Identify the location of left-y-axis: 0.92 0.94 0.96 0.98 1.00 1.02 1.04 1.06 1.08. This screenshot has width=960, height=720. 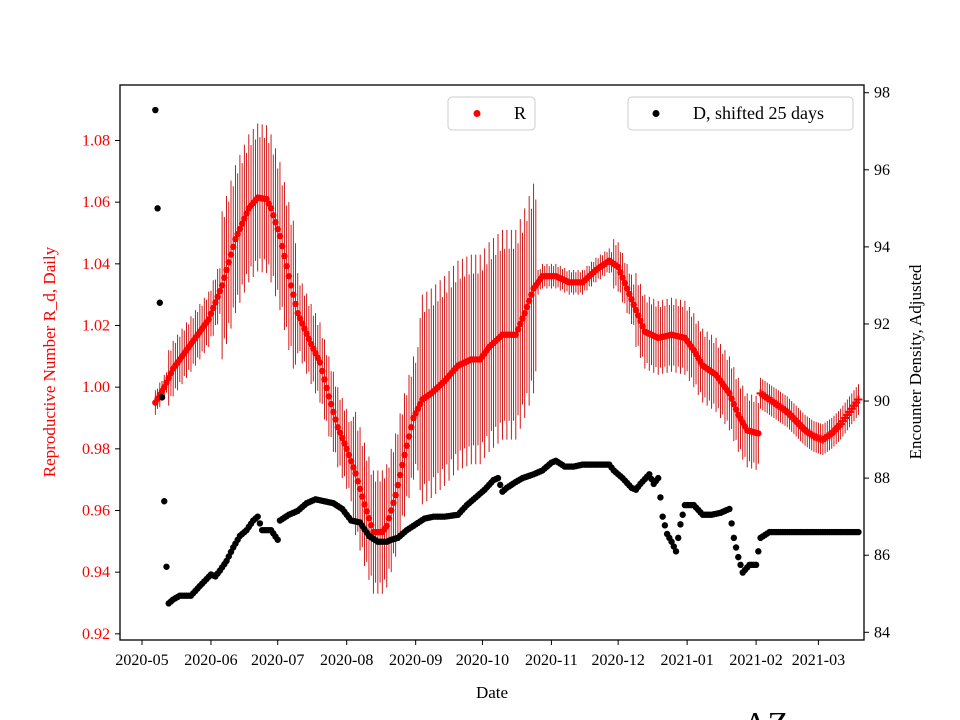
(101, 388).